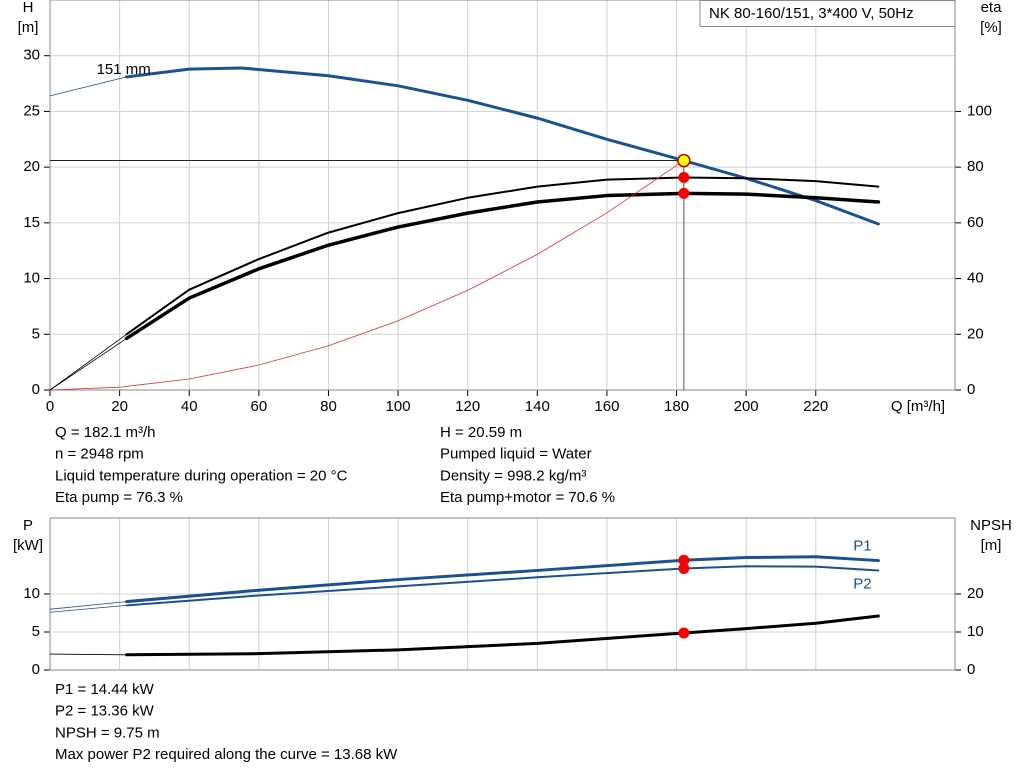  What do you see at coordinates (811, 13) in the screenshot?
I see `chart-title: NK 80-160/151, 3*400 V, 50Hz` at bounding box center [811, 13].